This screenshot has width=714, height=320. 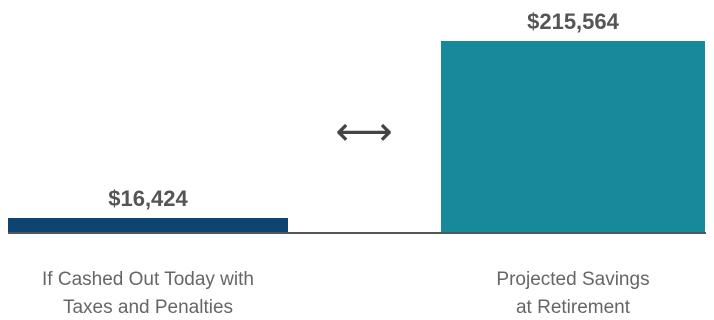 What do you see at coordinates (573, 307) in the screenshot?
I see `category-label-2-line-2: at Retirement` at bounding box center [573, 307].